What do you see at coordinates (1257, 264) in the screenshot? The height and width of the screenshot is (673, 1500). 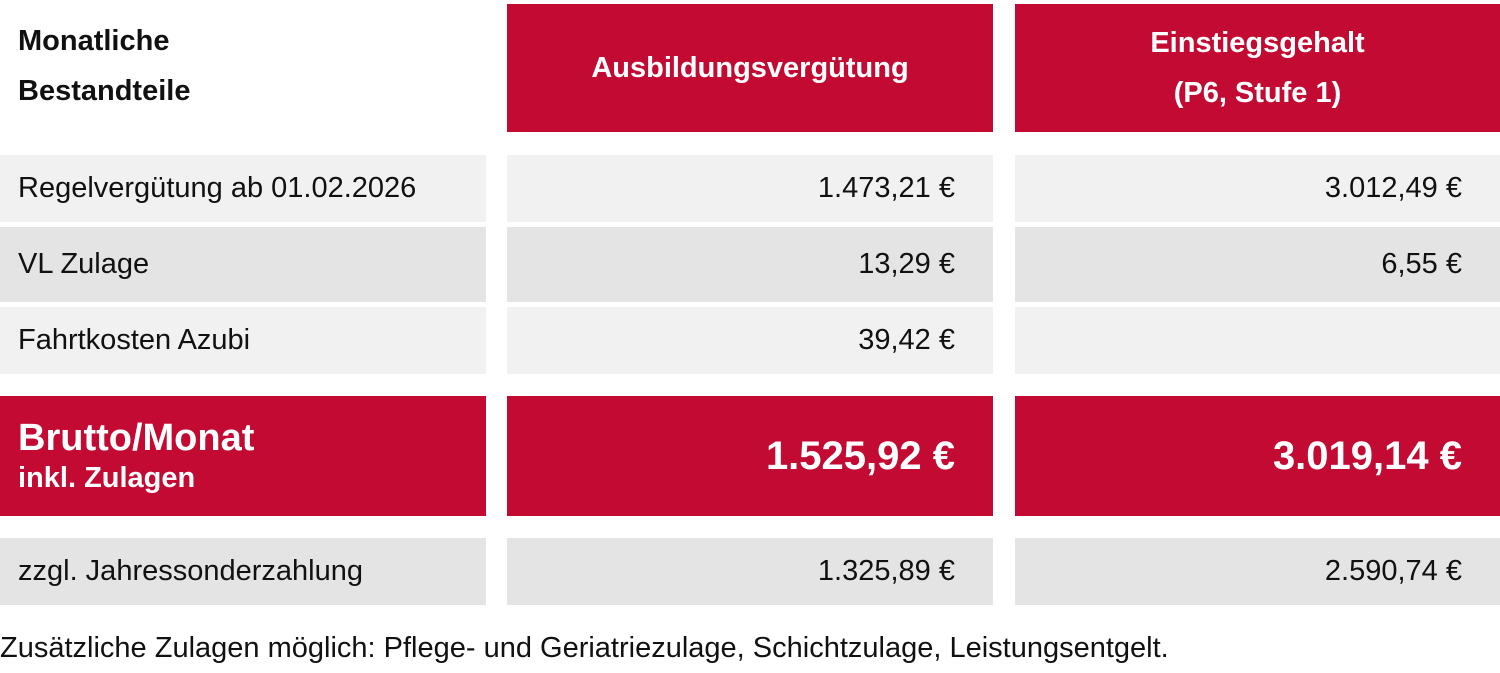 I see `row-vl-zulage-col2: 6,55 €` at bounding box center [1257, 264].